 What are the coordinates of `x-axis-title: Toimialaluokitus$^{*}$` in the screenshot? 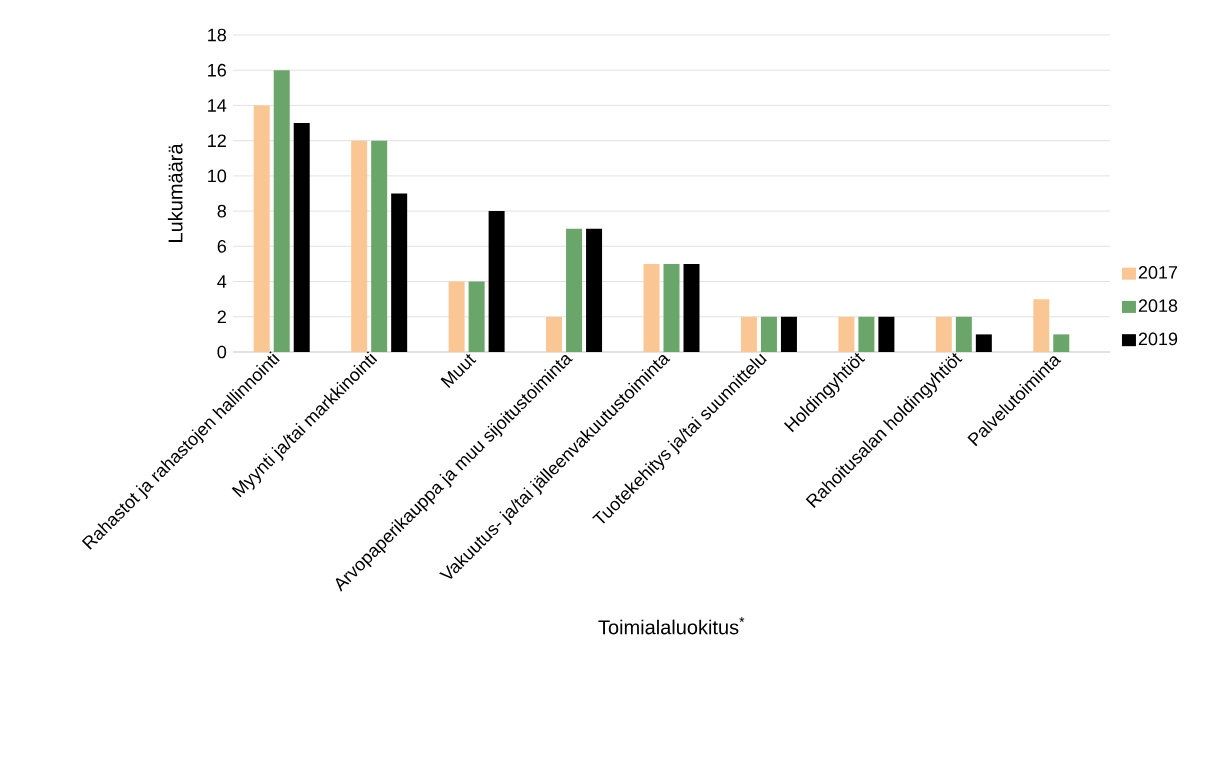 It's located at (671, 626).